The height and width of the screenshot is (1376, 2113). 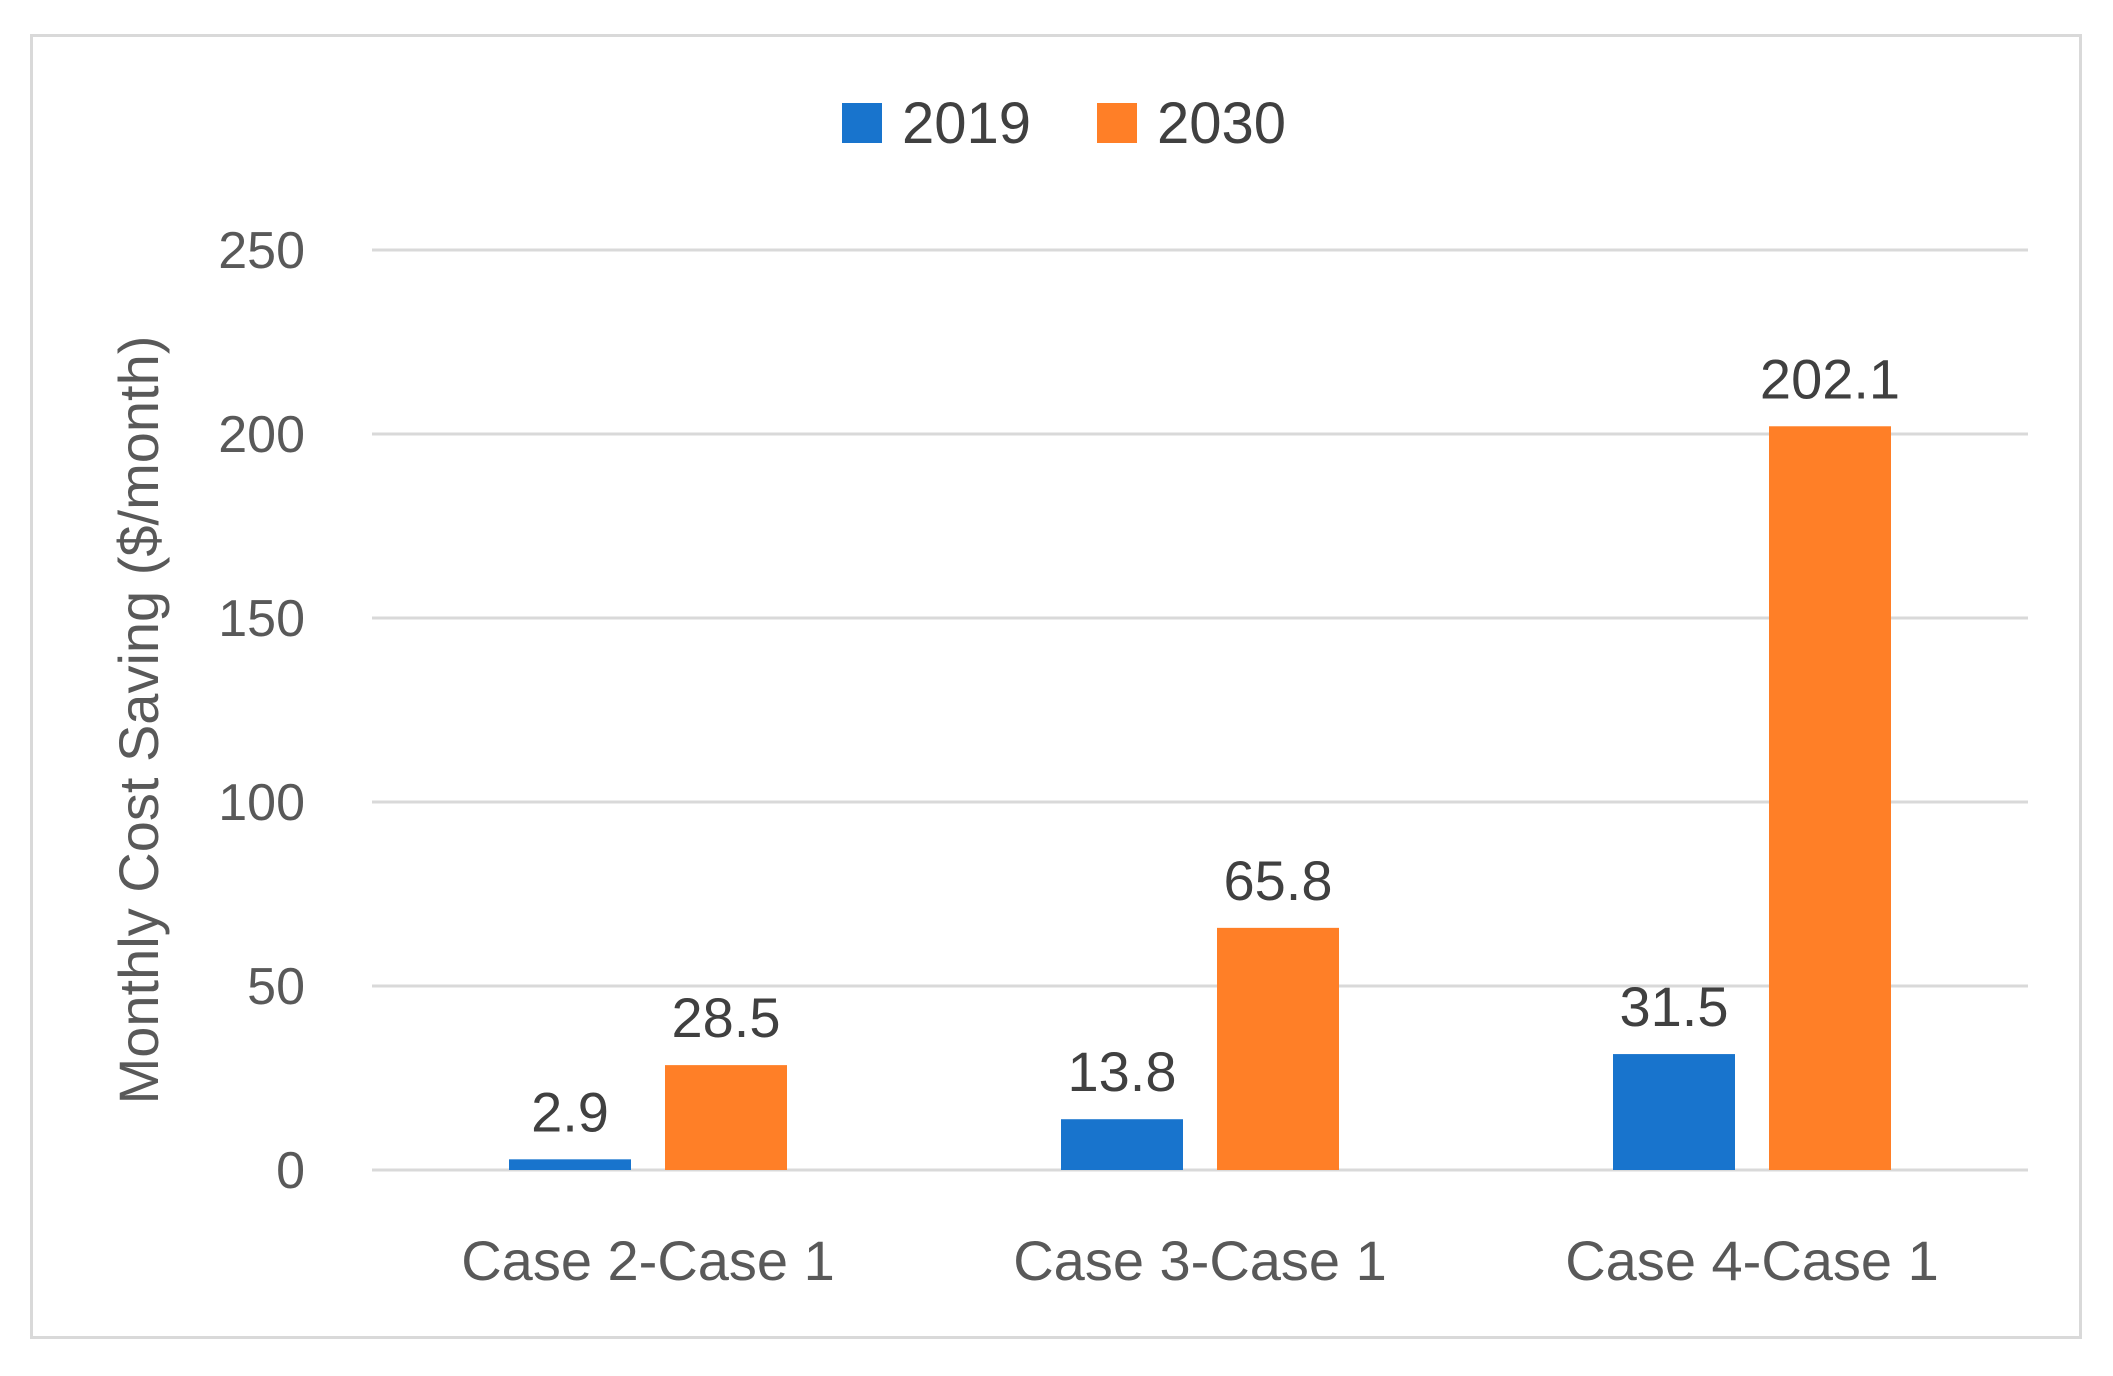 What do you see at coordinates (570, 1111) in the screenshot?
I see `data-label-2019-1: 2.9` at bounding box center [570, 1111].